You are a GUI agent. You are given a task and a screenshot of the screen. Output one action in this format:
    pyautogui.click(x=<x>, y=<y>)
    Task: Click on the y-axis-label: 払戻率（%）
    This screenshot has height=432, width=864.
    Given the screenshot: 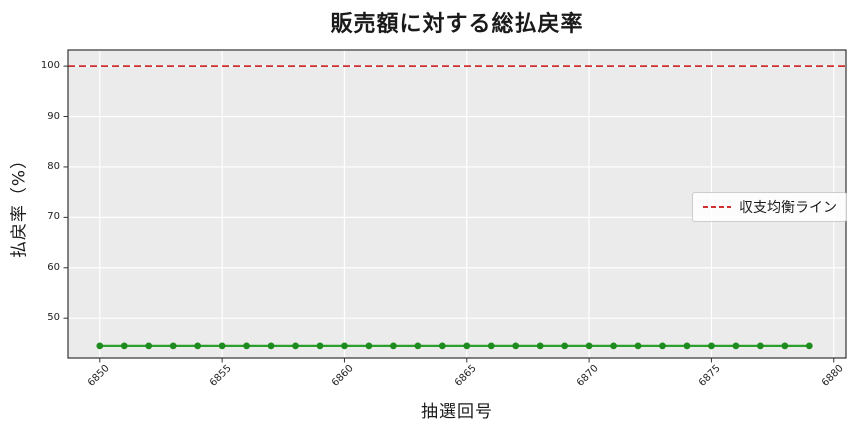 What is the action you would take?
    pyautogui.click(x=19, y=204)
    